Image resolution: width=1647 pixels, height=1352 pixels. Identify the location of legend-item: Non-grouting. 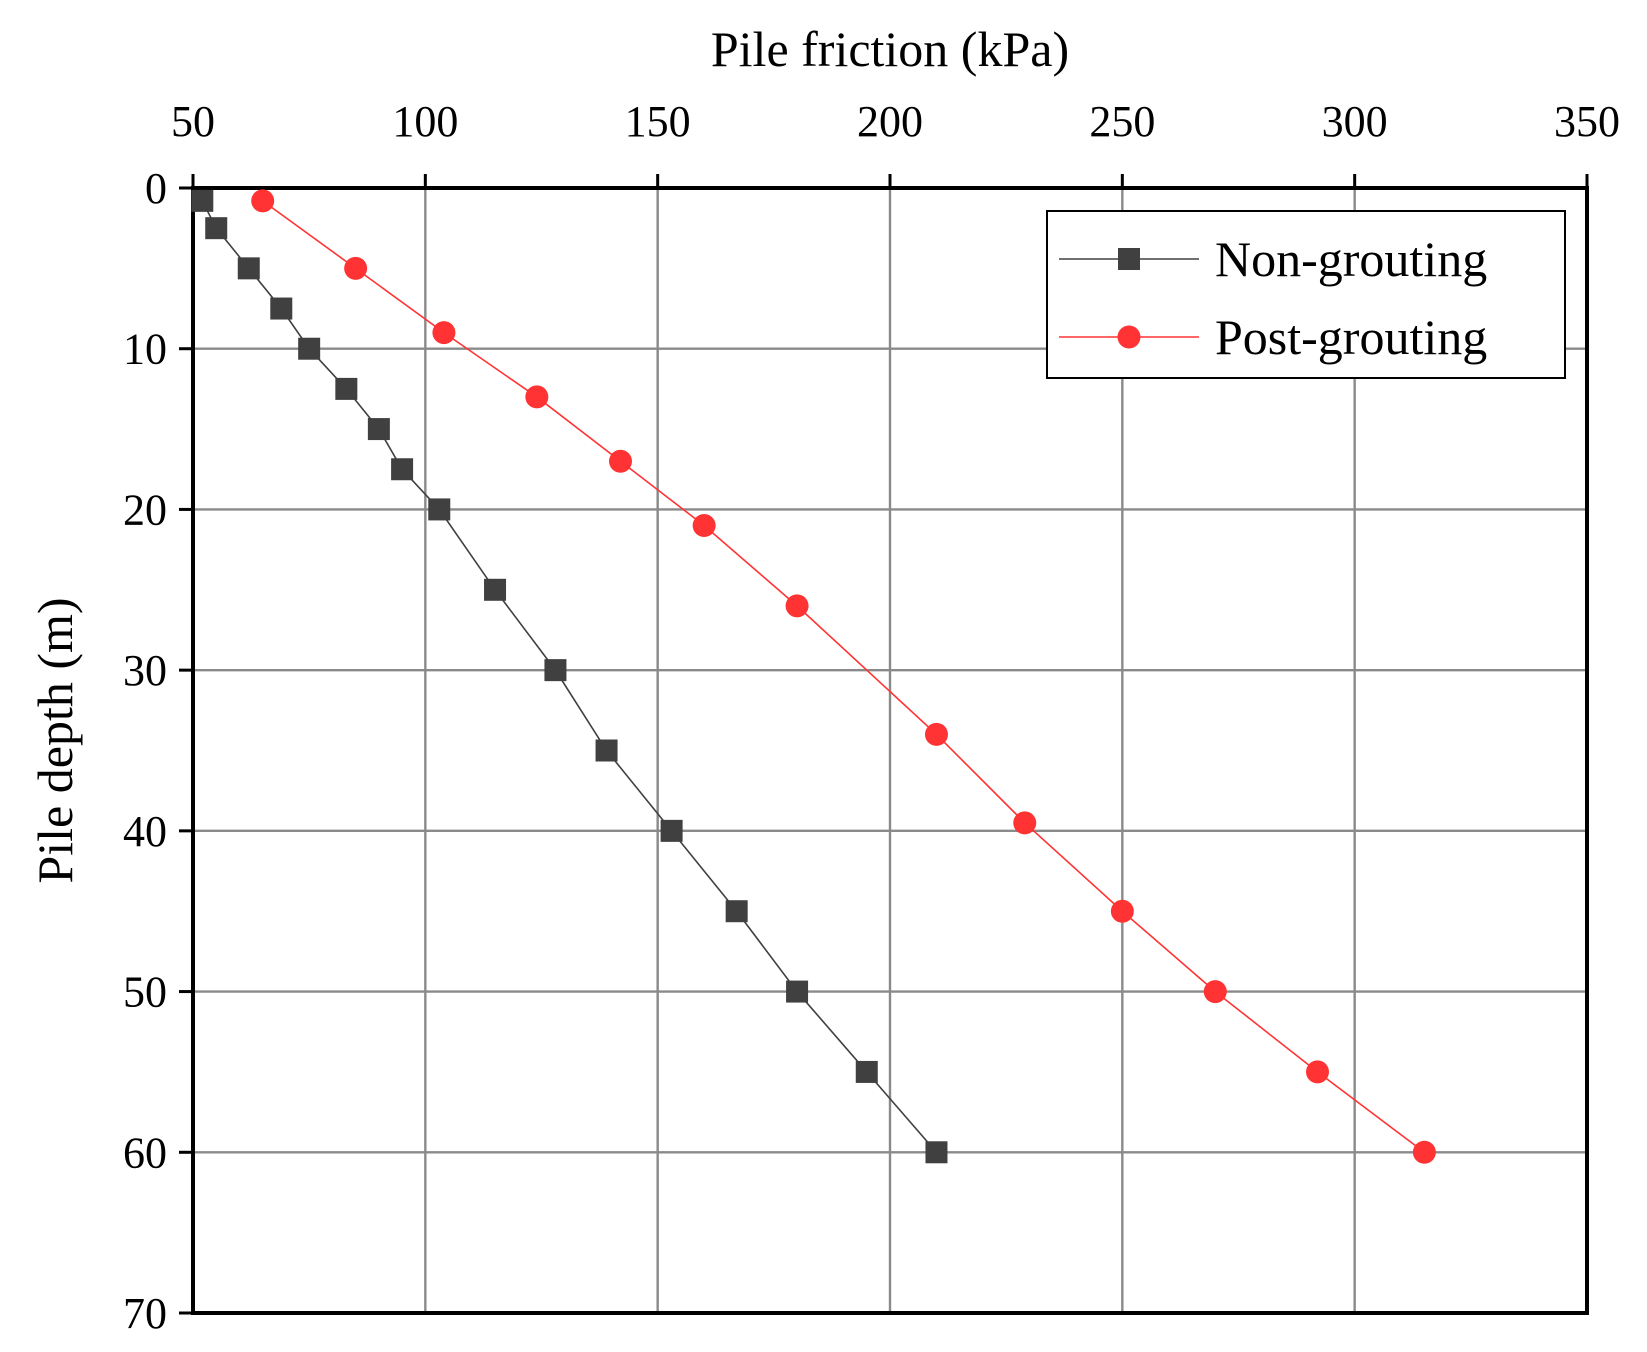
(1273, 259).